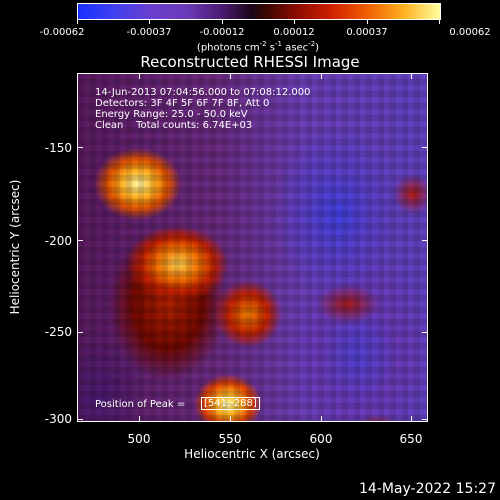 This screenshot has height=500, width=500. What do you see at coordinates (182, 103) in the screenshot?
I see `info-detectors: Detectors: 3F 4F 5F 6F 7F 8F, Att 0` at bounding box center [182, 103].